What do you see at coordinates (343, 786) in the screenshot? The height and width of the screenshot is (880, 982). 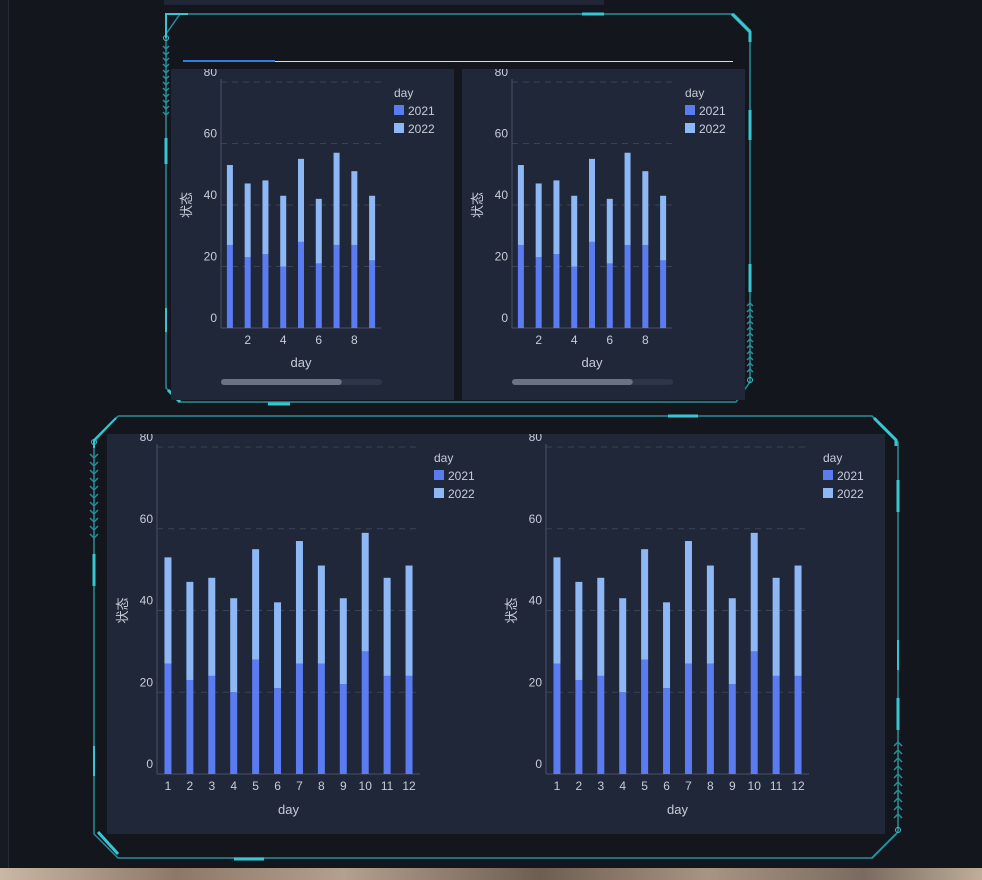 I see `x-tick-label: 9` at bounding box center [343, 786].